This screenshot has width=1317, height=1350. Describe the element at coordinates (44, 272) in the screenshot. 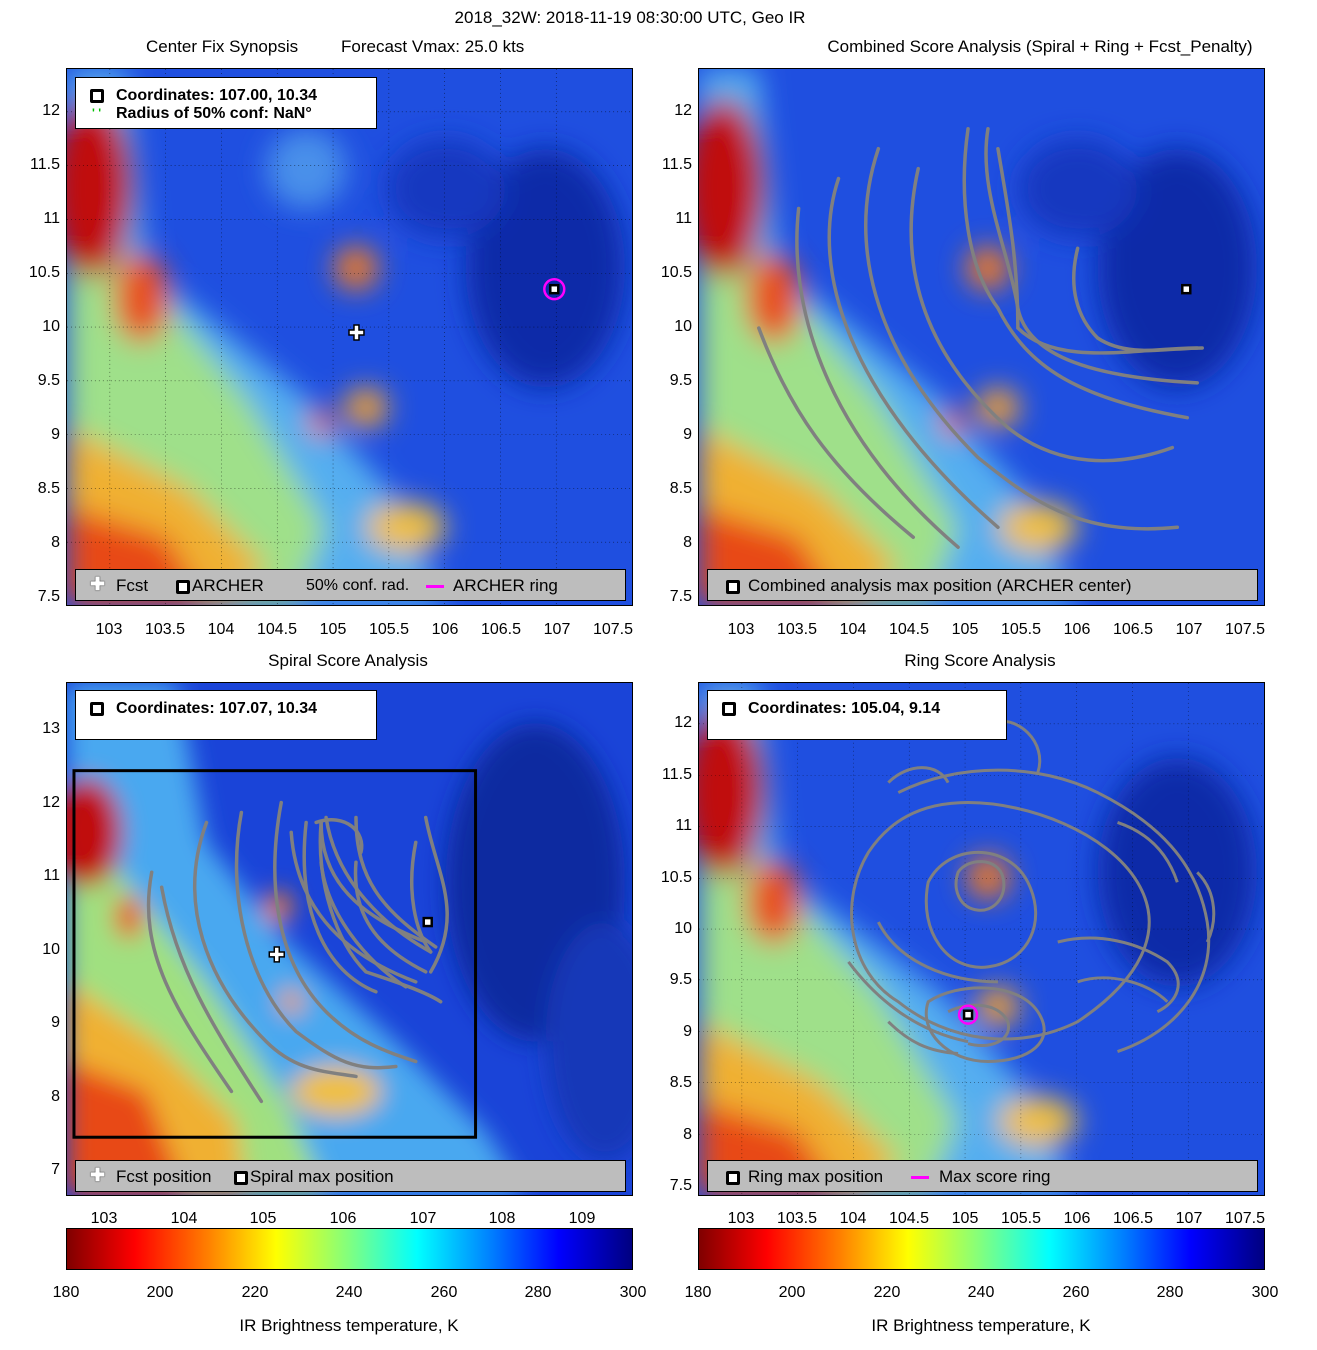

I see `tl-ytick: 10.5` at that location.